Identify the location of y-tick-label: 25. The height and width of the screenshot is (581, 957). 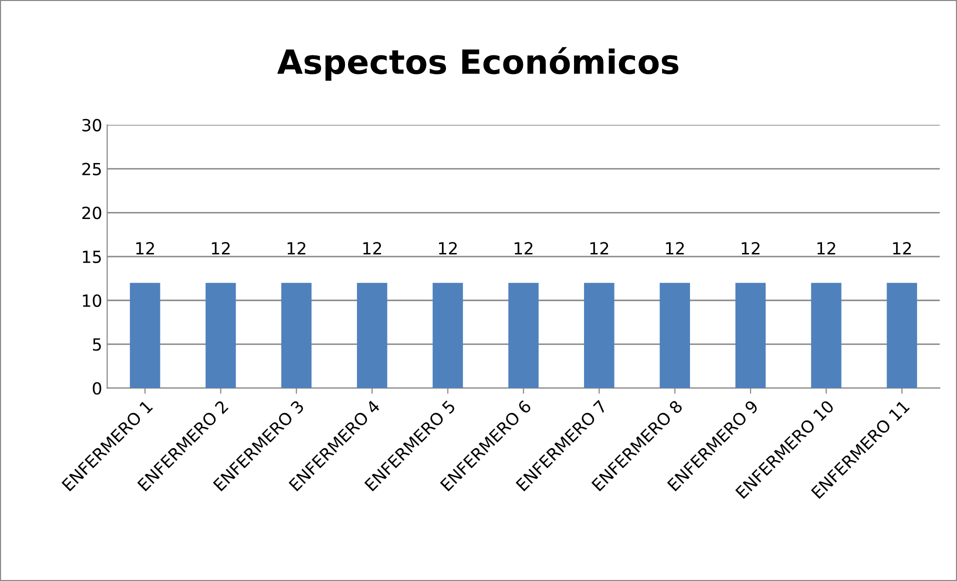
(91, 169).